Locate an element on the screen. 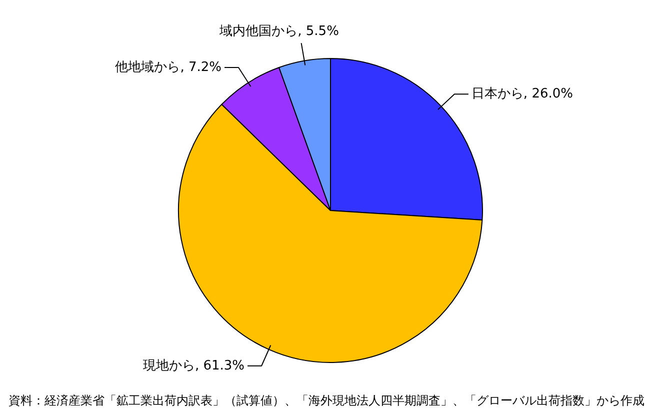 The image size is (670, 412). slice-label: 日本から, 26.0% is located at coordinates (522, 94).